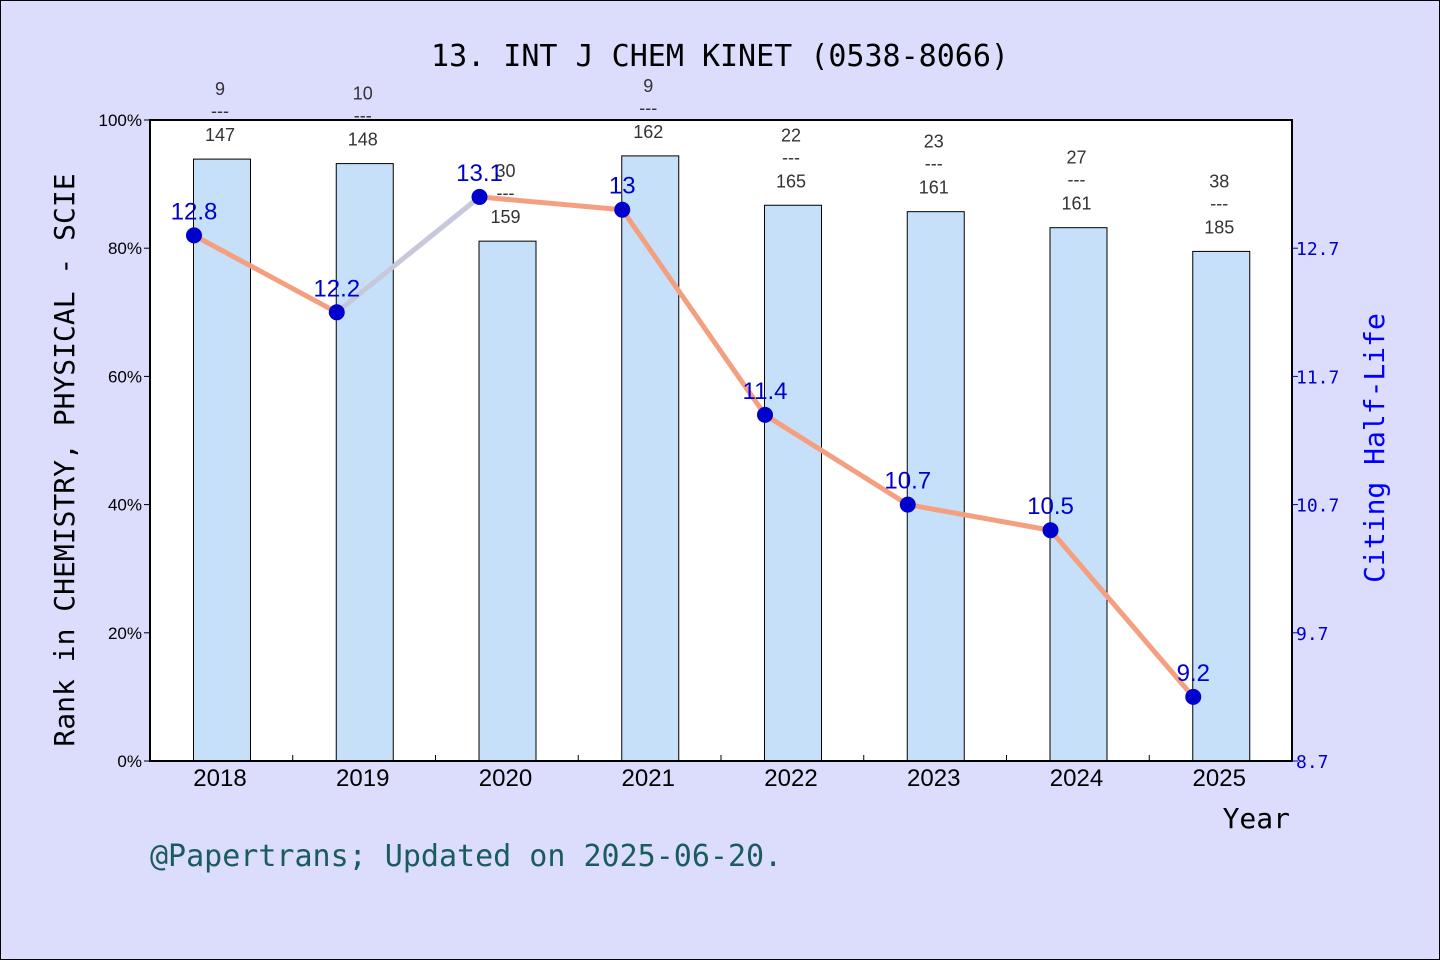  Describe the element at coordinates (479, 173) in the screenshot. I see `half-life-label-2020: 13.1` at that location.